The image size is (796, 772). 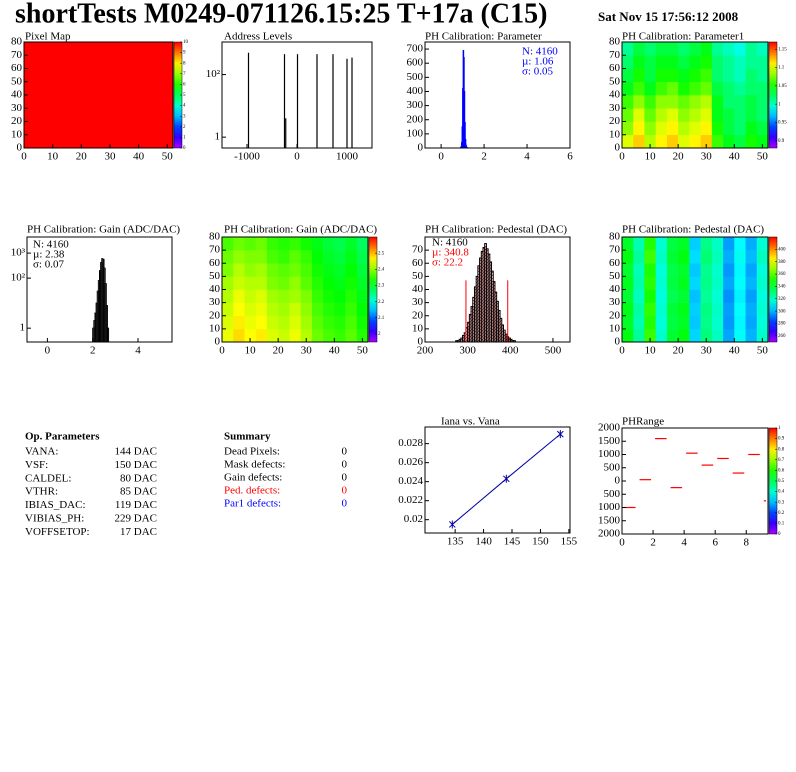 What do you see at coordinates (668, 16) in the screenshot?
I see `date: Sat Nov 15 17:56:12 2008` at bounding box center [668, 16].